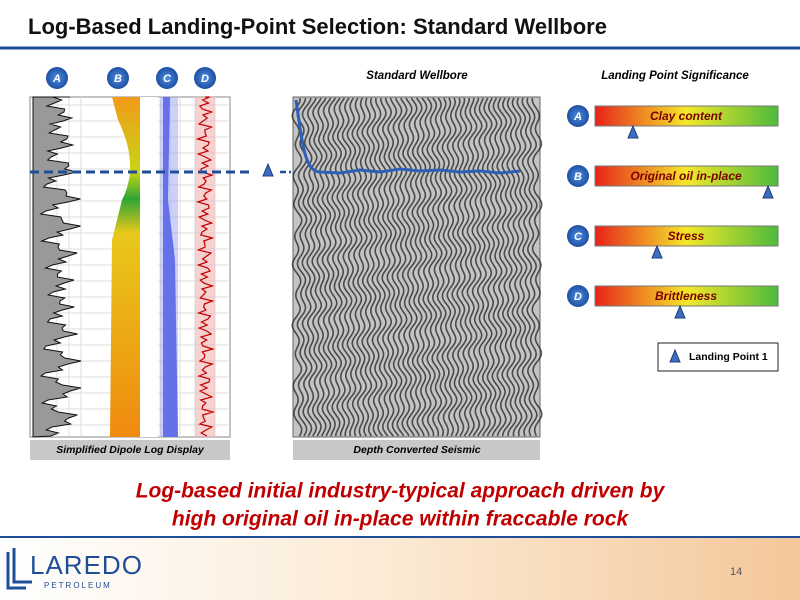 This screenshot has height=600, width=800. I want to click on row-label: Brittleness, so click(686, 296).